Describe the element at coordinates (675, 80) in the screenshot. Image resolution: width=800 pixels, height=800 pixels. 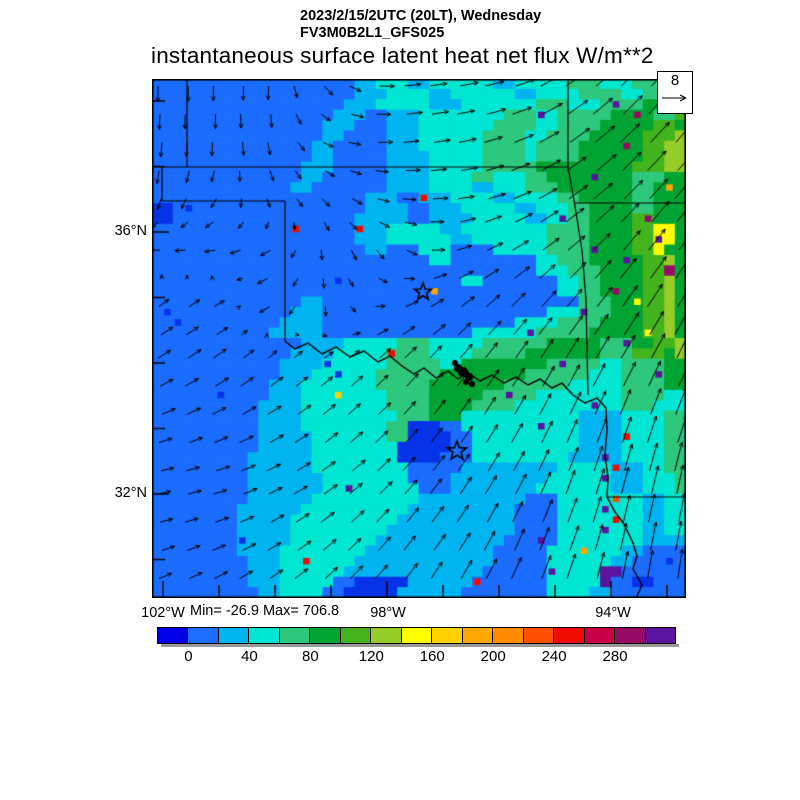
I see `reference-vector-value: 8` at that location.